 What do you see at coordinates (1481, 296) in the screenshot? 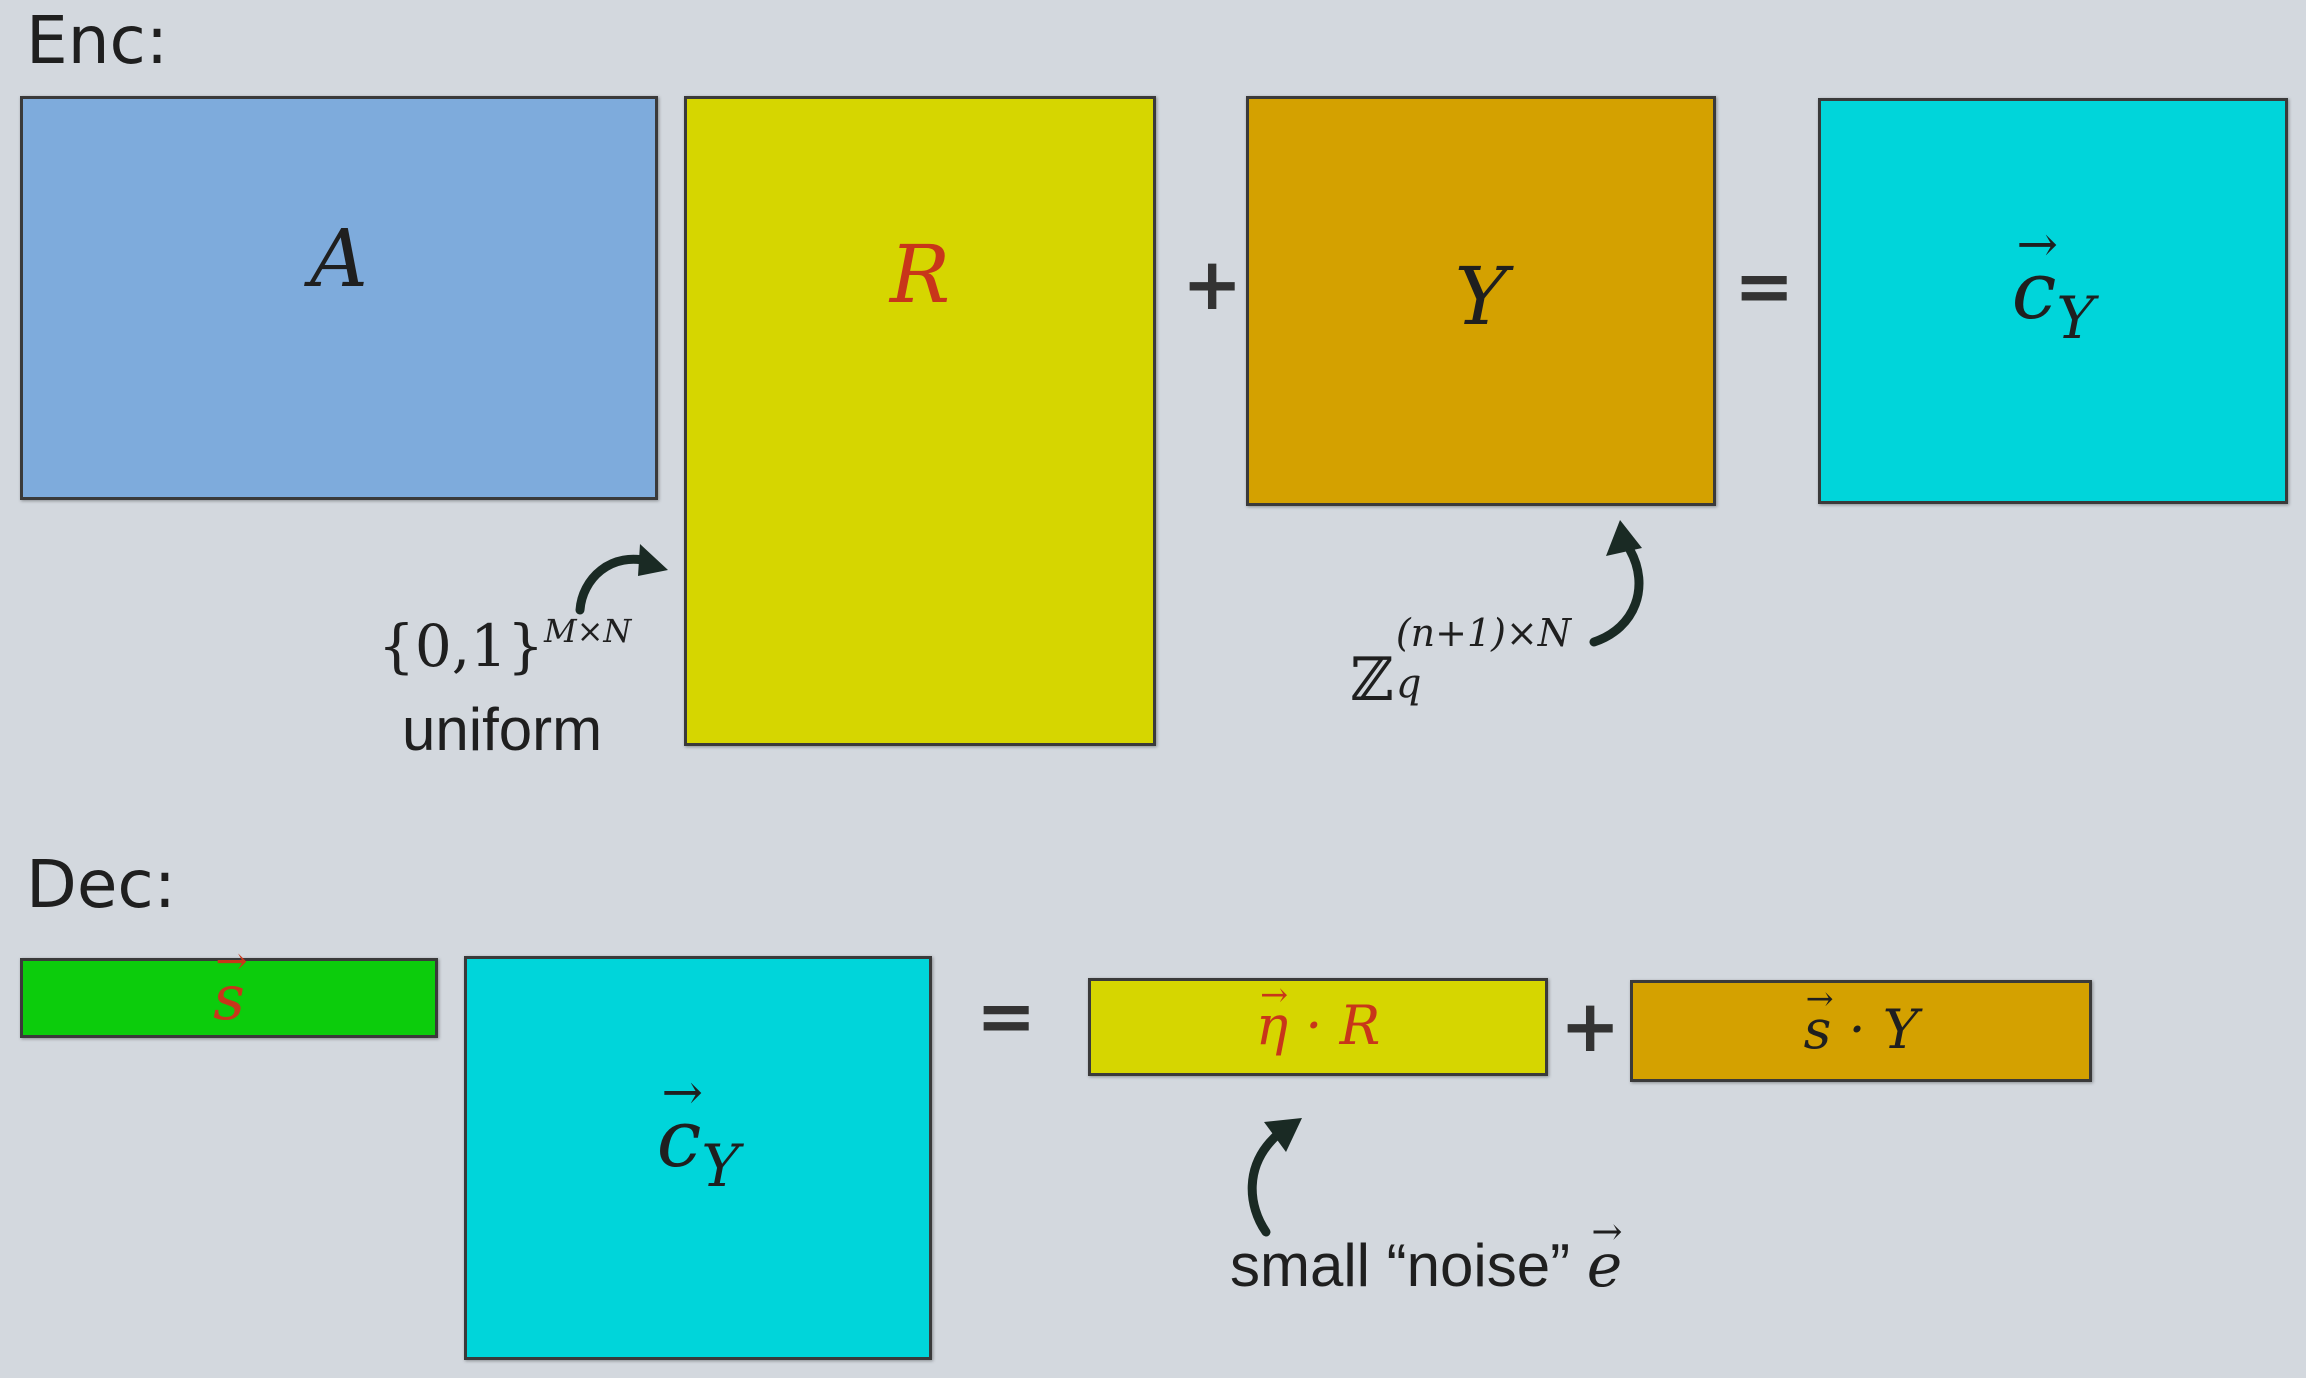
I see `matrix-y-label: Y` at bounding box center [1481, 296].